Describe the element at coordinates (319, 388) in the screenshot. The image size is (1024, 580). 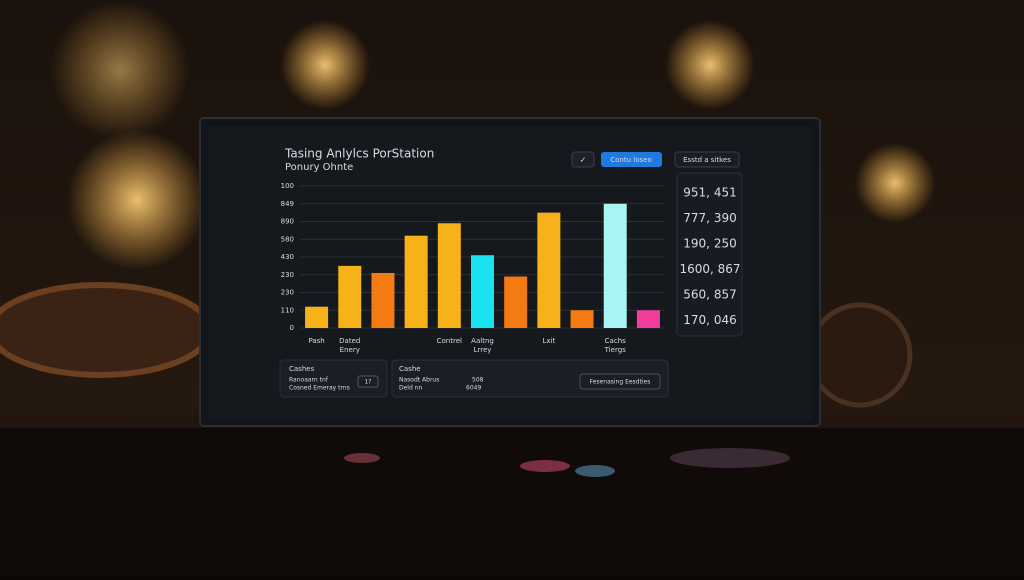
I see `card-line: Cosned Emeray trns` at that location.